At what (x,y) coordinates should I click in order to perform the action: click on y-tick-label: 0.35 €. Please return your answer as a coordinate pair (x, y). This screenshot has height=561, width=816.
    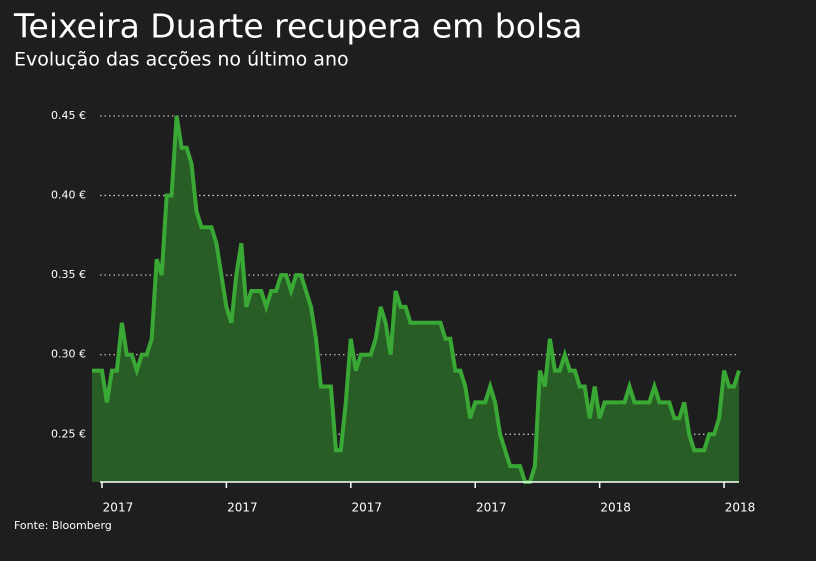
    Looking at the image, I should click on (68, 274).